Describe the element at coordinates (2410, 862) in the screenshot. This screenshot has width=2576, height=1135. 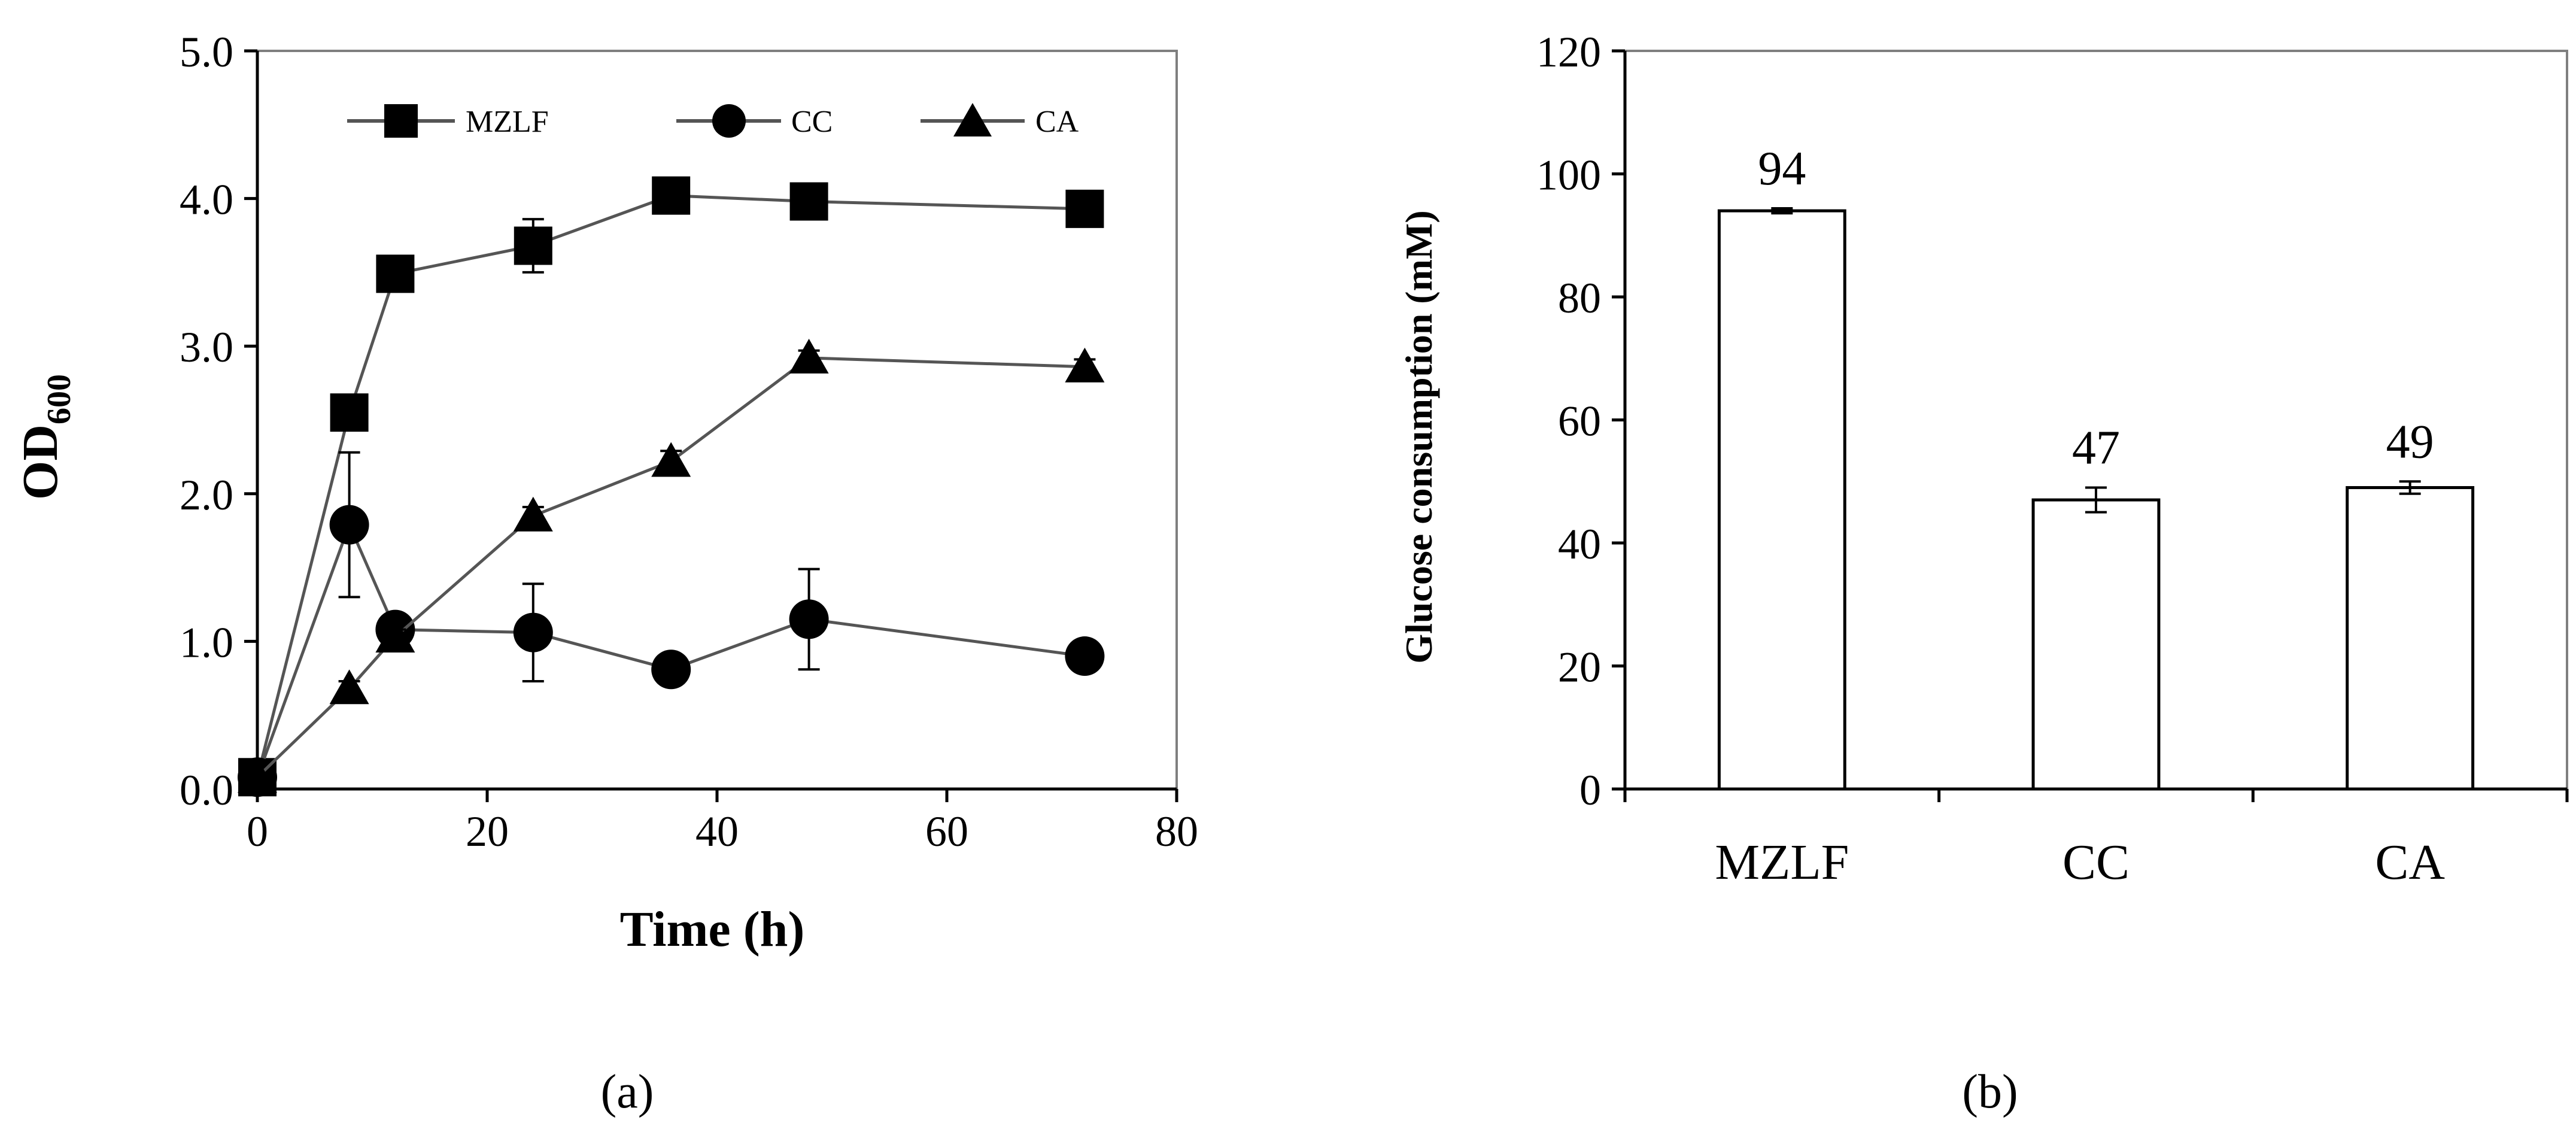
I see `category-label: CA` at that location.